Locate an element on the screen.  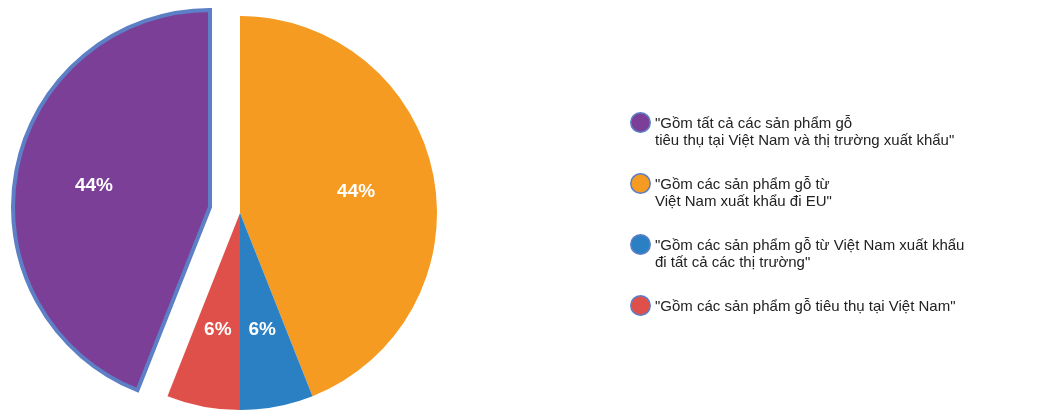
legend-label: "Gồm các sản phẩm gỗ tiêu thụ tại Việt Nam" is located at coordinates (805, 305).